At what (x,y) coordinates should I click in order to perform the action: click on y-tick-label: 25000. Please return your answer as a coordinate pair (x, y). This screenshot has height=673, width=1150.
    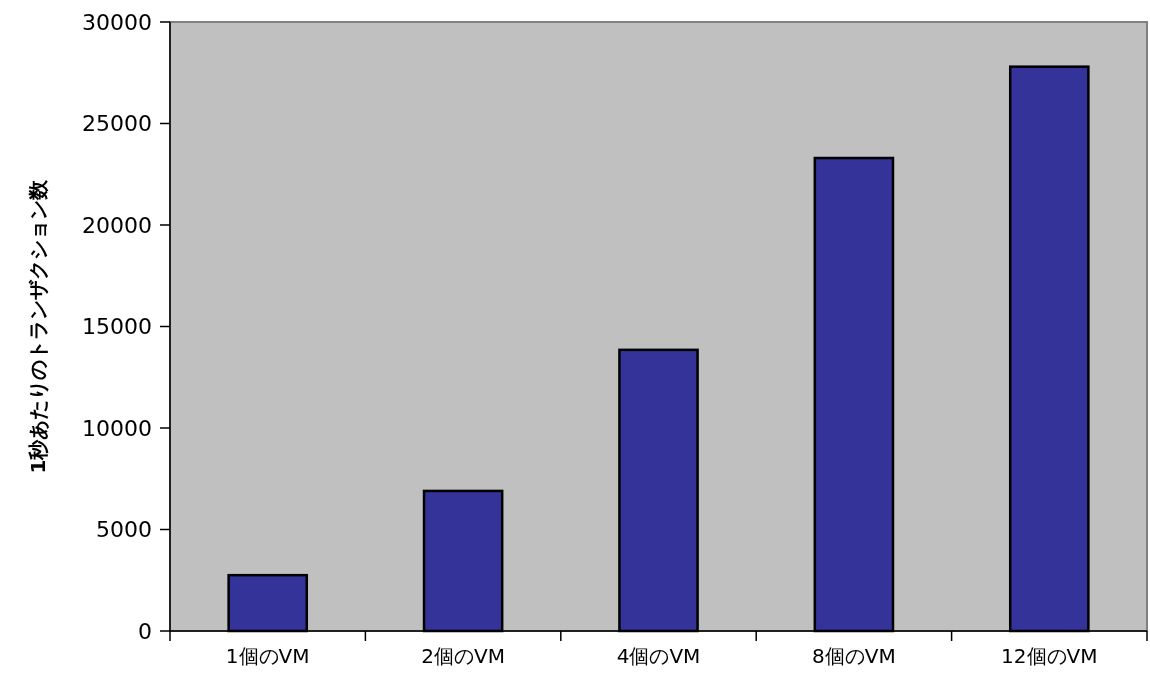
    Looking at the image, I should click on (117, 123).